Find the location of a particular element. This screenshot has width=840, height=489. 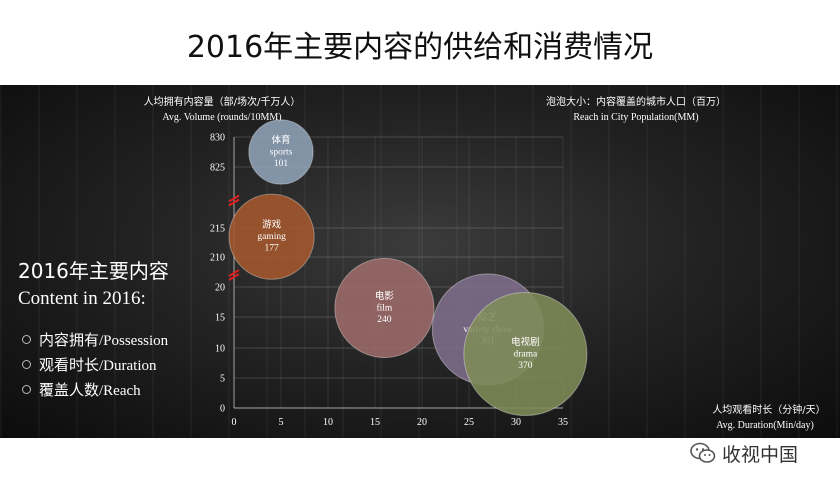

footer-logo: 收视中国 is located at coordinates (744, 453).